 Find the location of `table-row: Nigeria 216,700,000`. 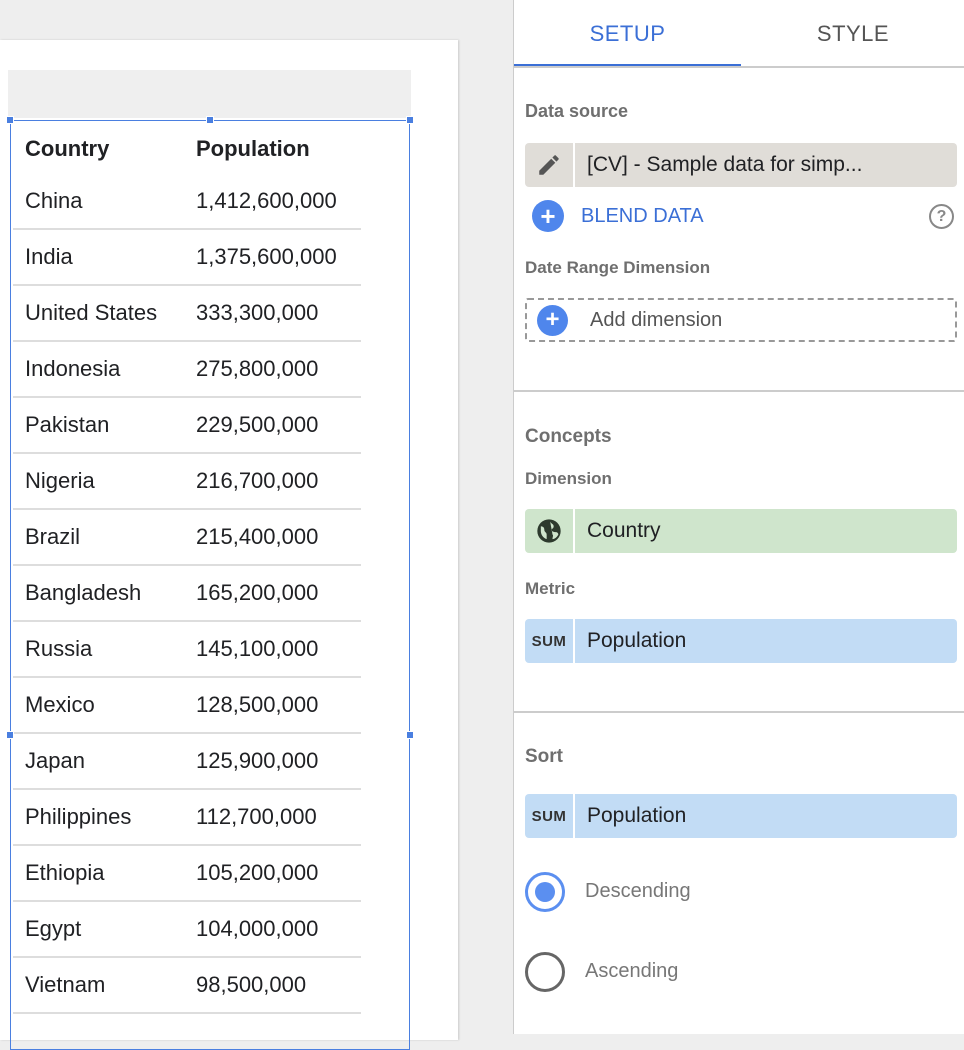

table-row: Nigeria 216,700,000 is located at coordinates (187, 482).